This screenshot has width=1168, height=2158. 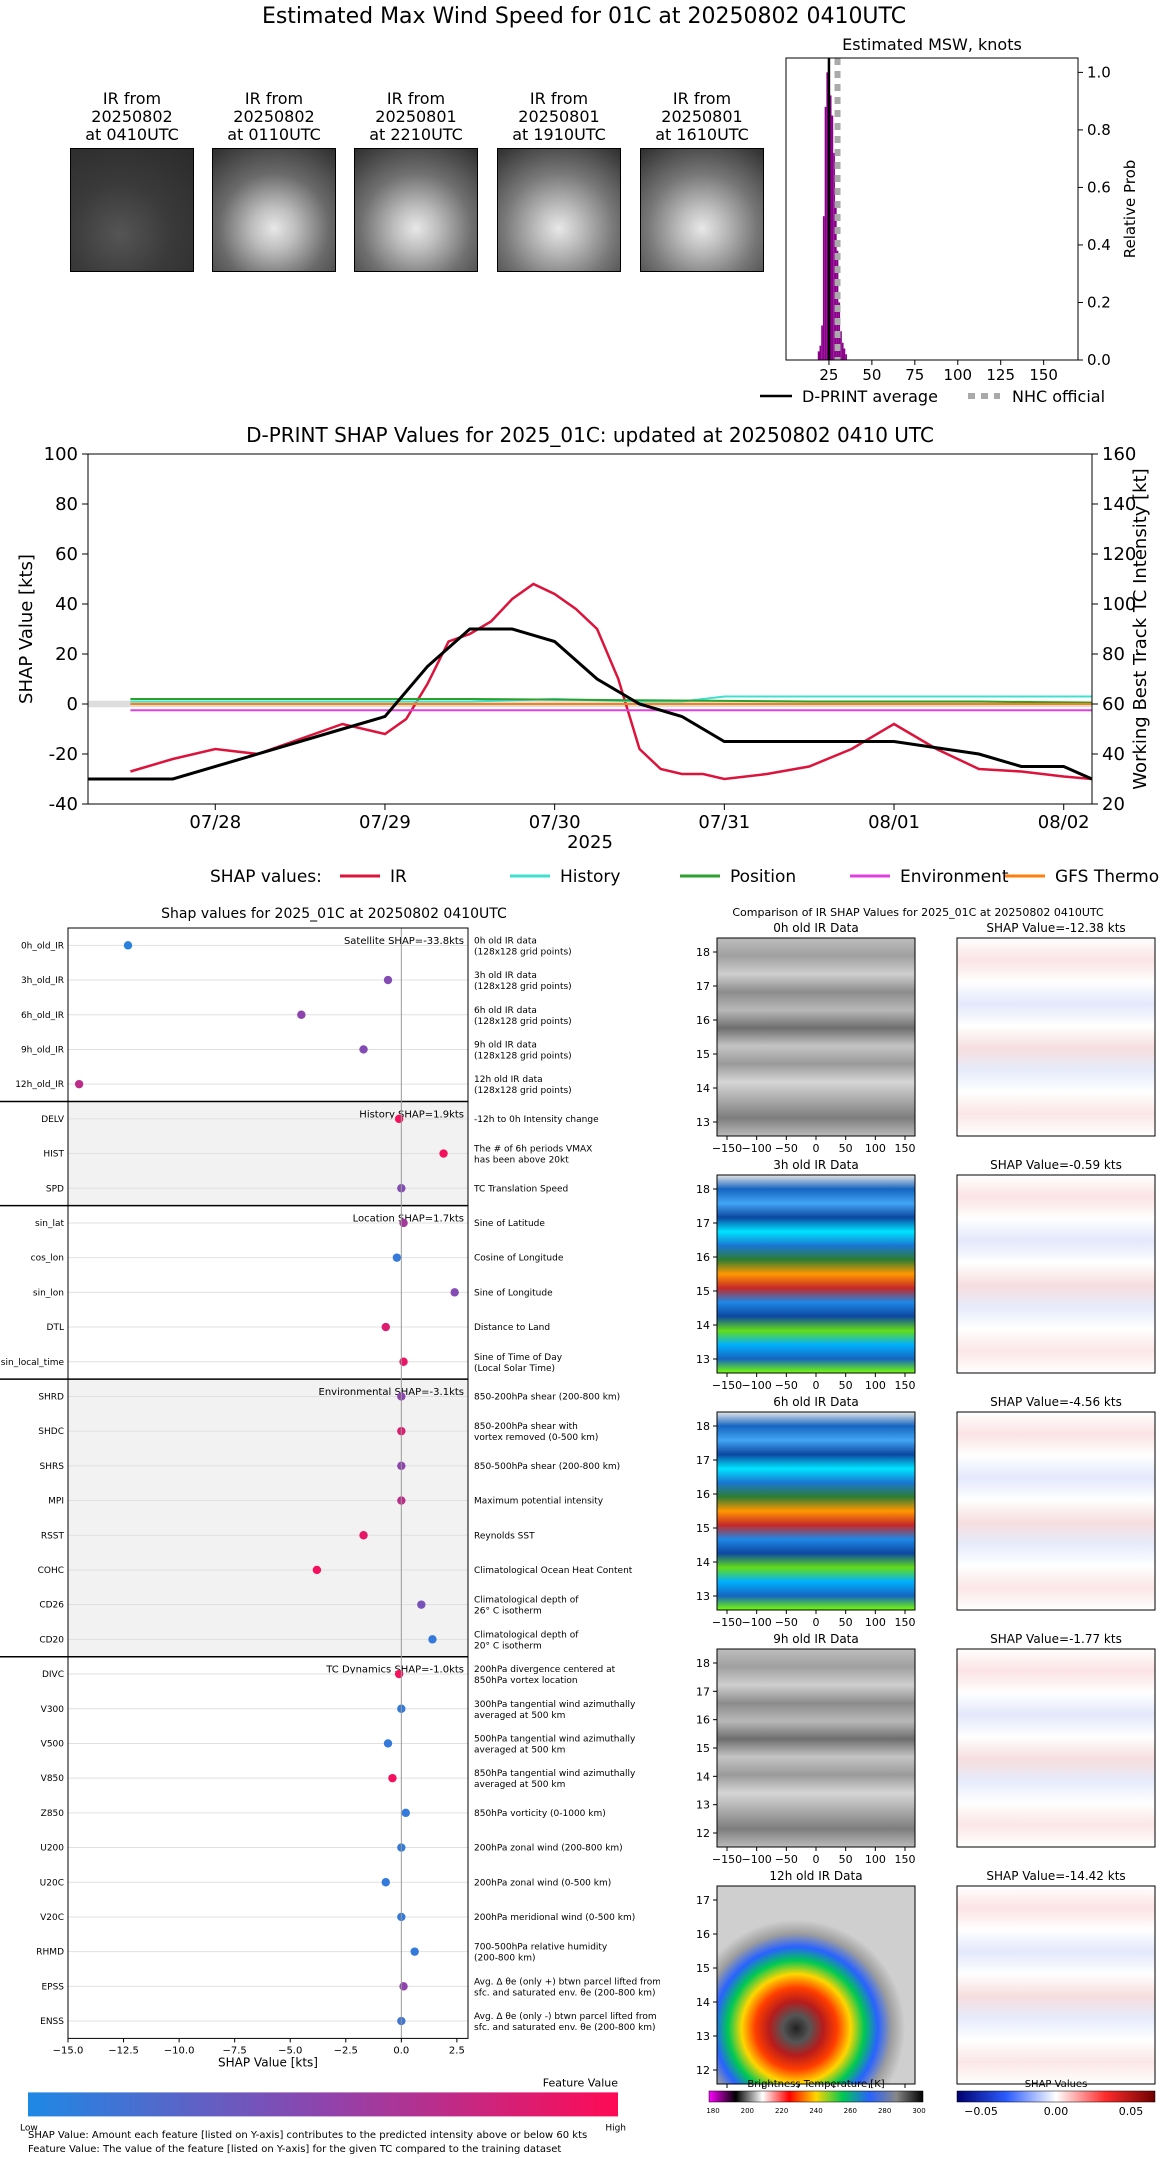 What do you see at coordinates (1140, 628) in the screenshot?
I see `y2-axis-label: Working Best Track TC Intensity [kt]` at bounding box center [1140, 628].